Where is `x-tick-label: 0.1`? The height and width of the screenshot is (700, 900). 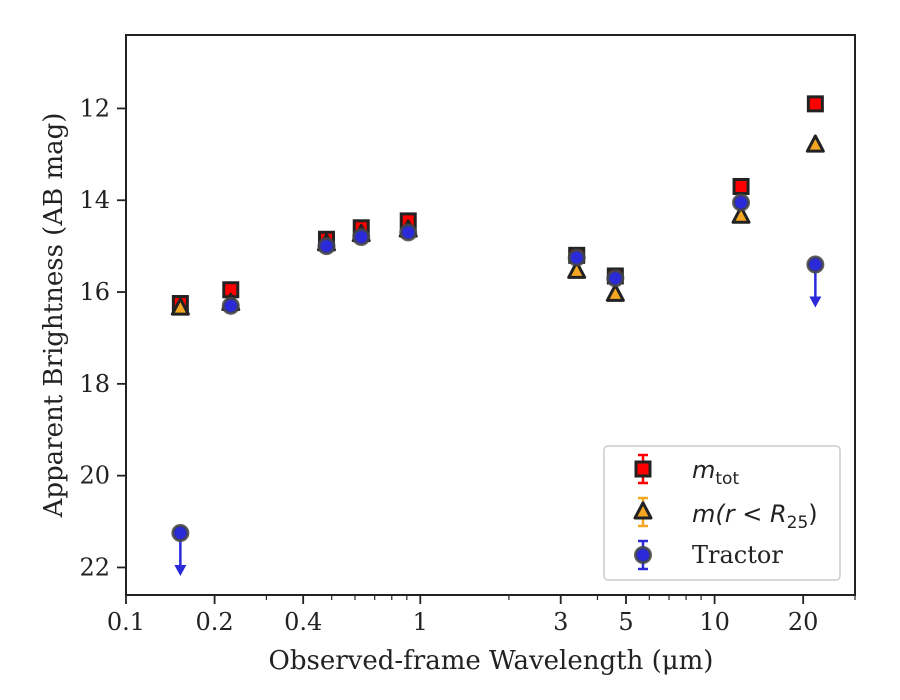
x-tick-label: 0.1 is located at coordinates (126, 622).